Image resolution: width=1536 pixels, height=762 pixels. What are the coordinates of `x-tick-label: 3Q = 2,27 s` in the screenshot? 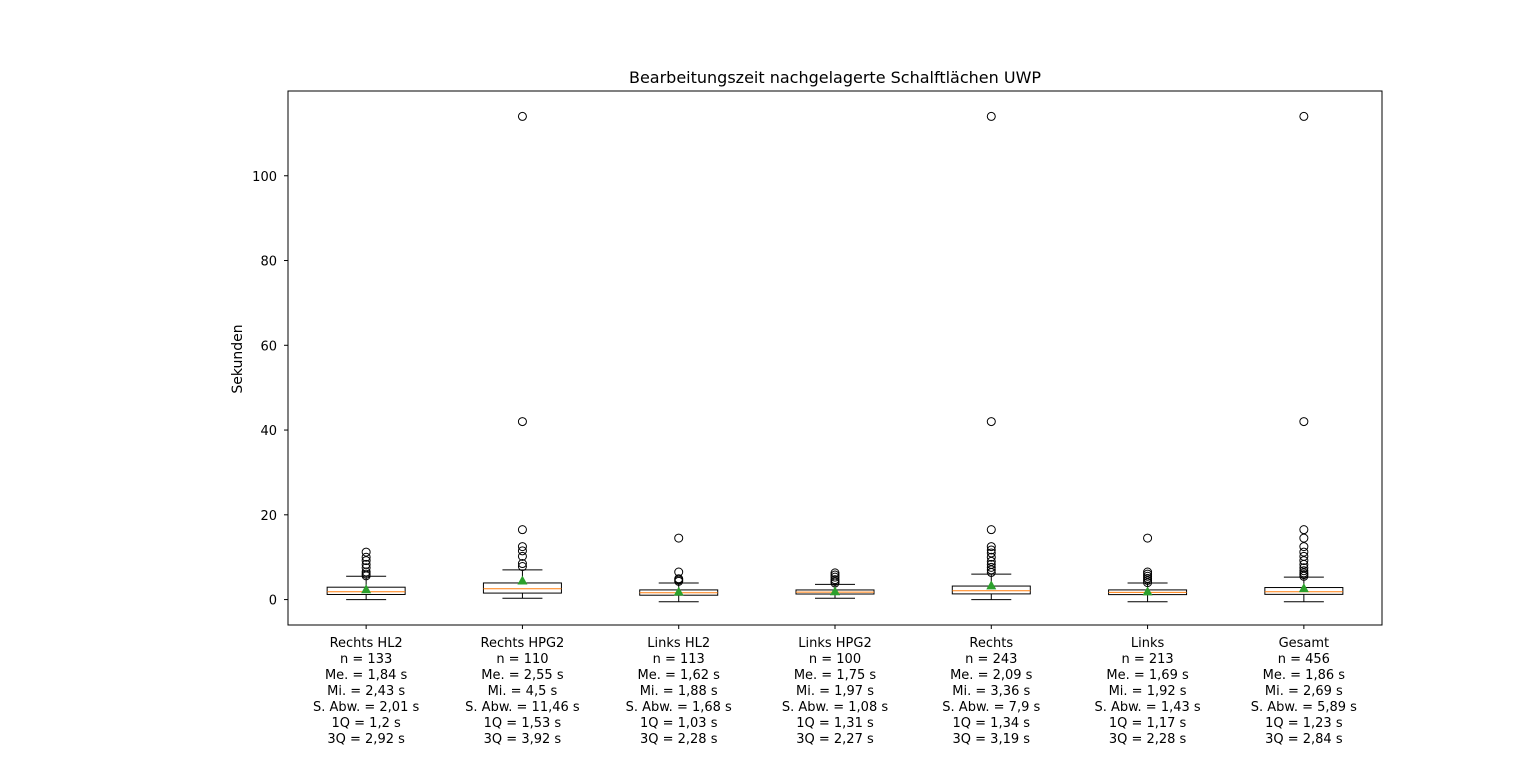 It's located at (835, 739).